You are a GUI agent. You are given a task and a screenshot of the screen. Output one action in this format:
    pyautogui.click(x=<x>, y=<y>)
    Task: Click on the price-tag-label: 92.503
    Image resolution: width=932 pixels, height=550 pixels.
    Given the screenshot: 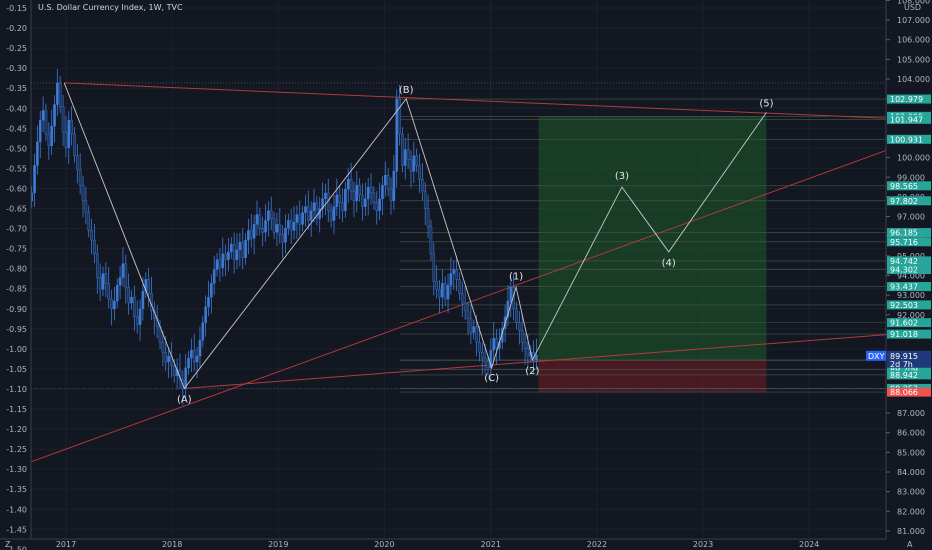 What is the action you would take?
    pyautogui.click(x=904, y=305)
    